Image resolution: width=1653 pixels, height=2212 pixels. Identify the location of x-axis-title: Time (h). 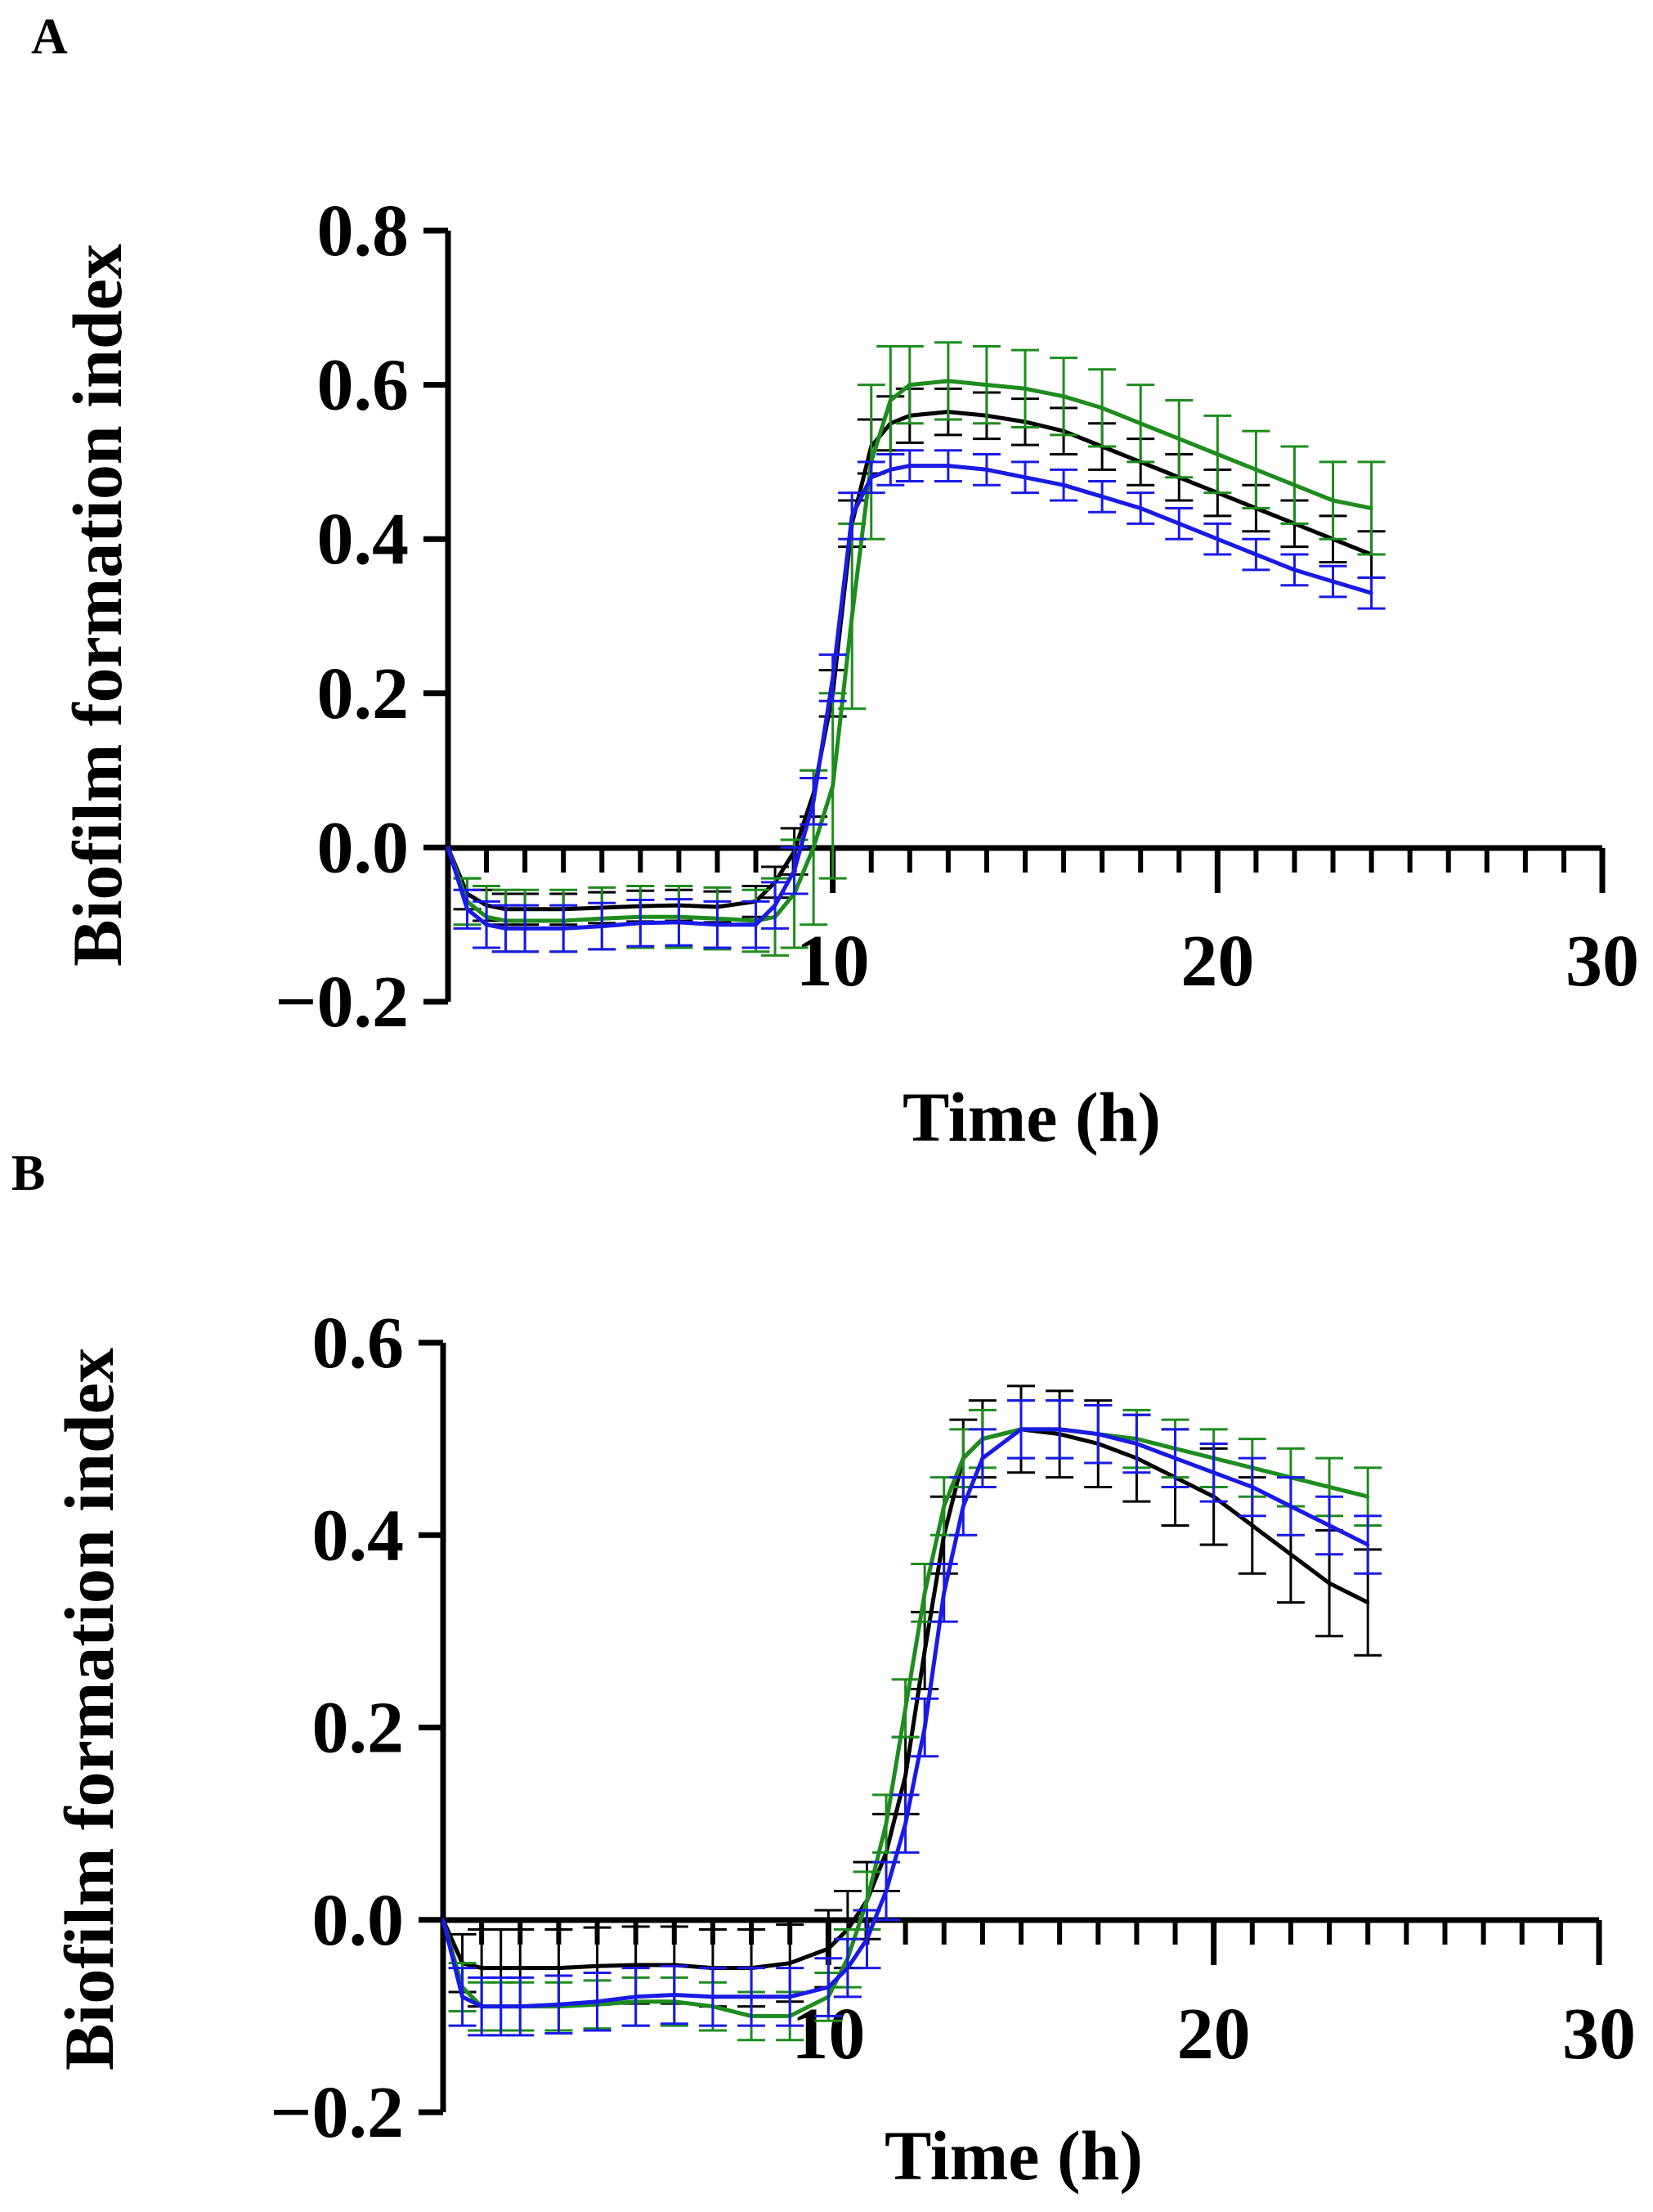
(1032, 1117).